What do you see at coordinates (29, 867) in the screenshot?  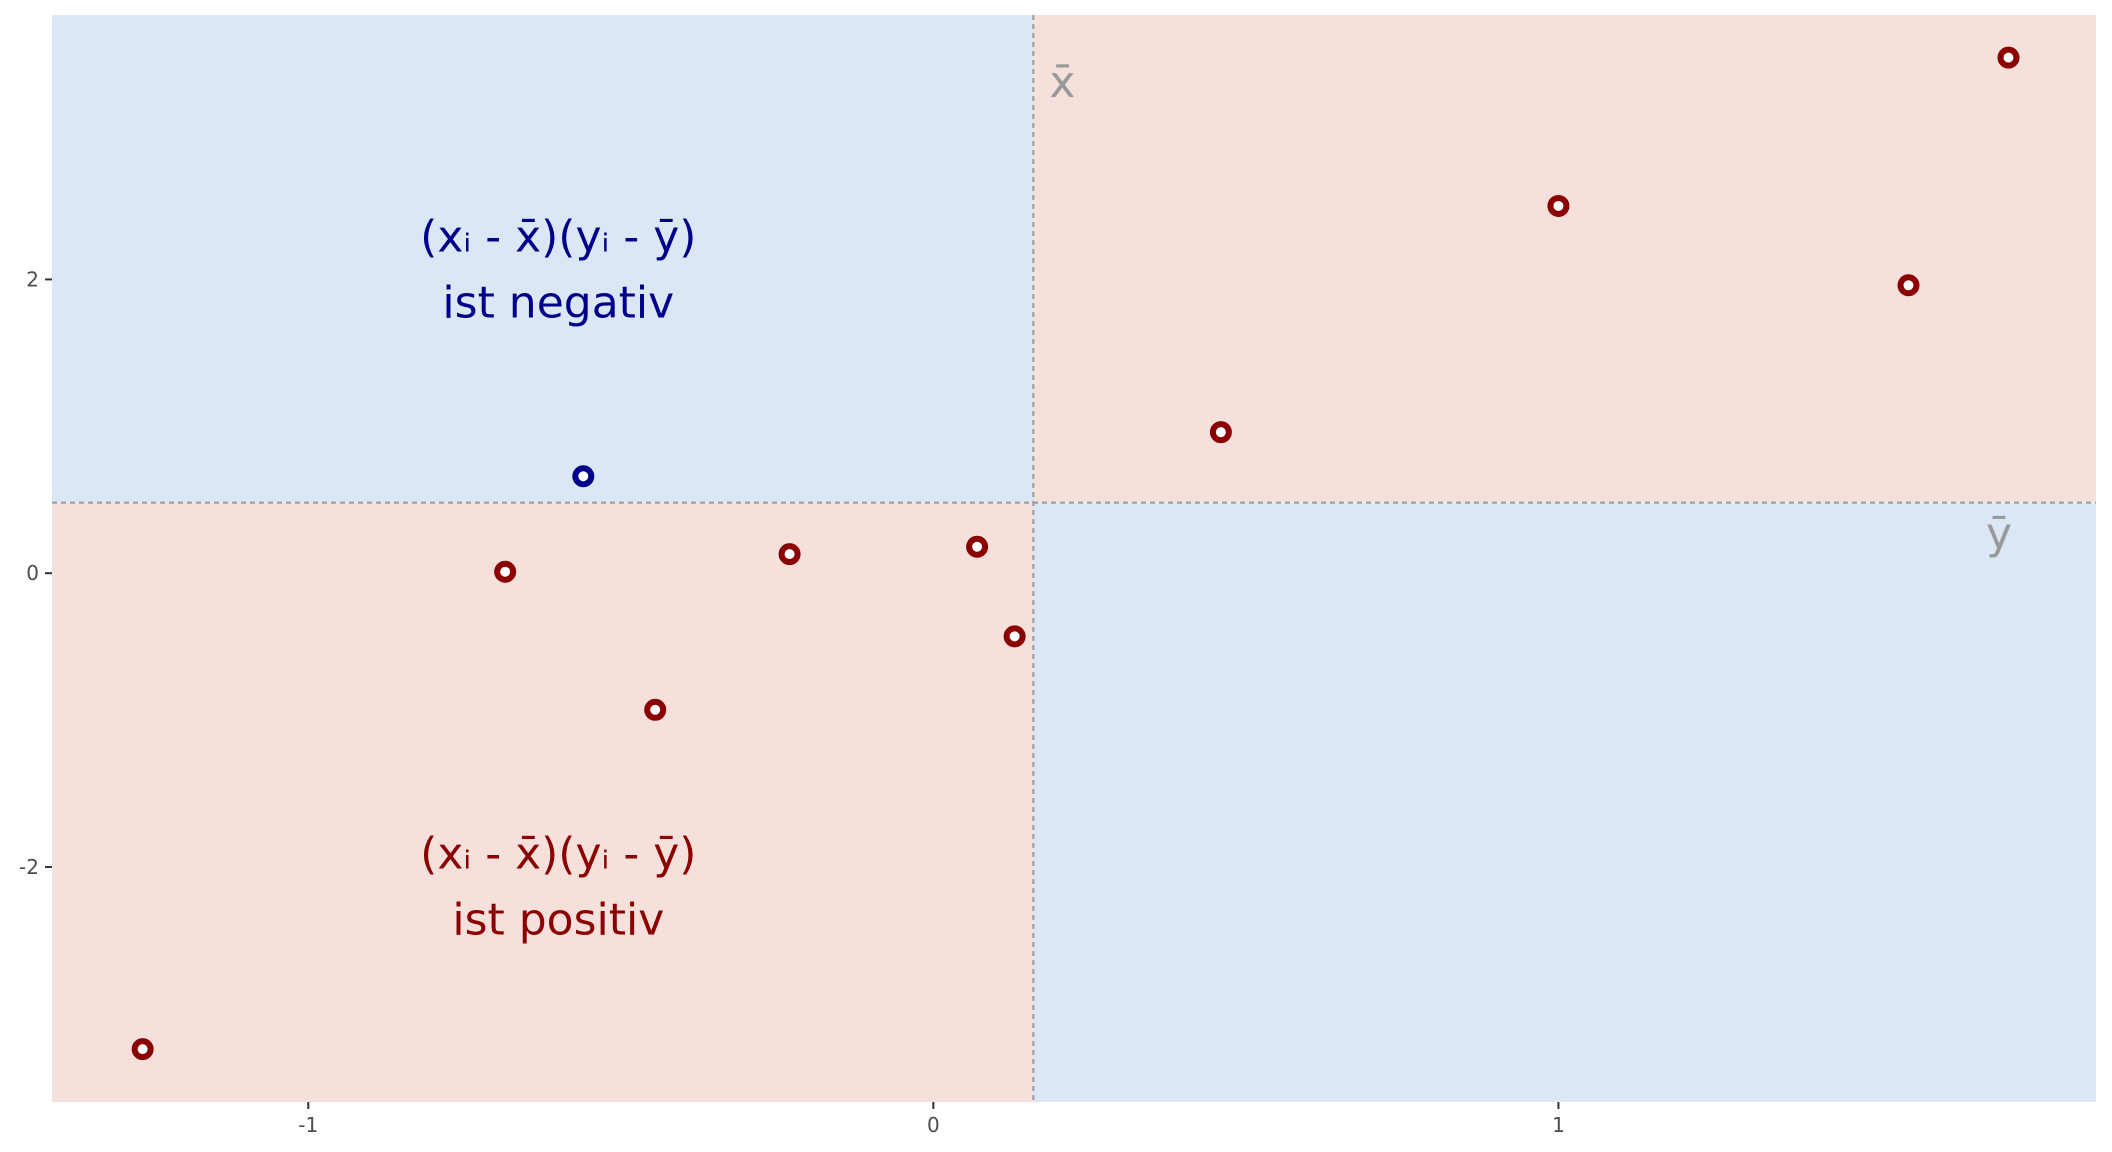 I see `y-tick-label: -2` at bounding box center [29, 867].